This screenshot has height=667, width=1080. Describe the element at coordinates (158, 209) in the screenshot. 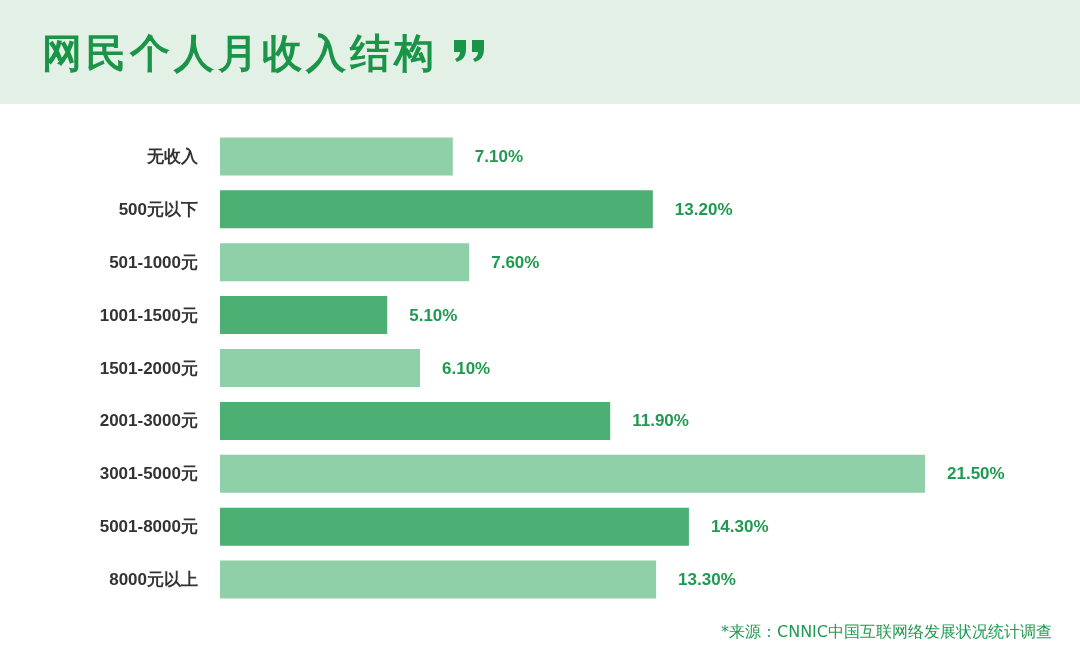

I see `y-tick-label: 500元以下` at that location.